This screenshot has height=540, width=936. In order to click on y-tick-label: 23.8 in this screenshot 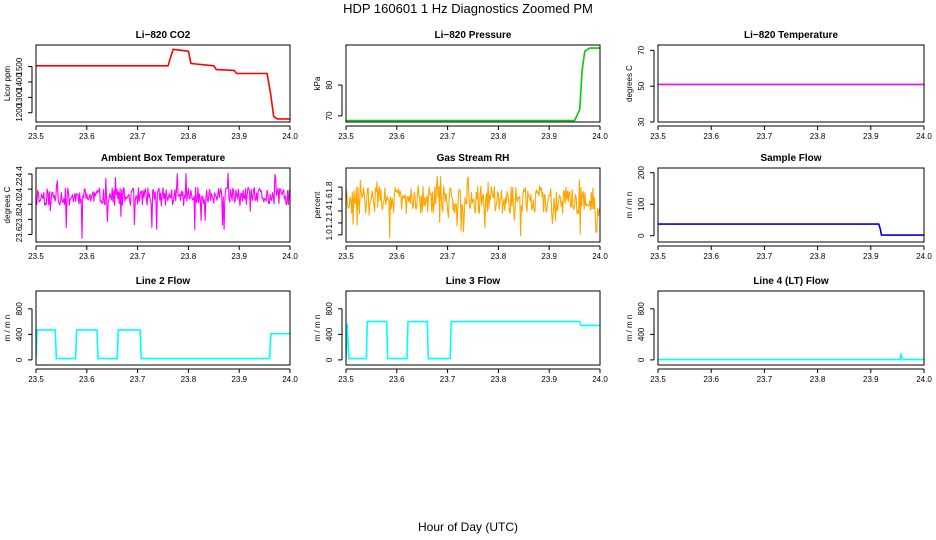, I will do `click(19, 219)`.